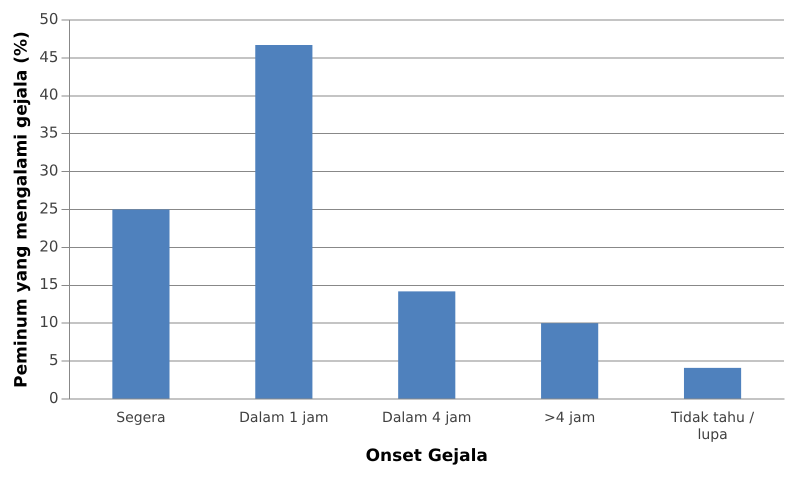 This screenshot has width=804, height=479. What do you see at coordinates (48, 246) in the screenshot?
I see `y-tick-label: 20` at bounding box center [48, 246].